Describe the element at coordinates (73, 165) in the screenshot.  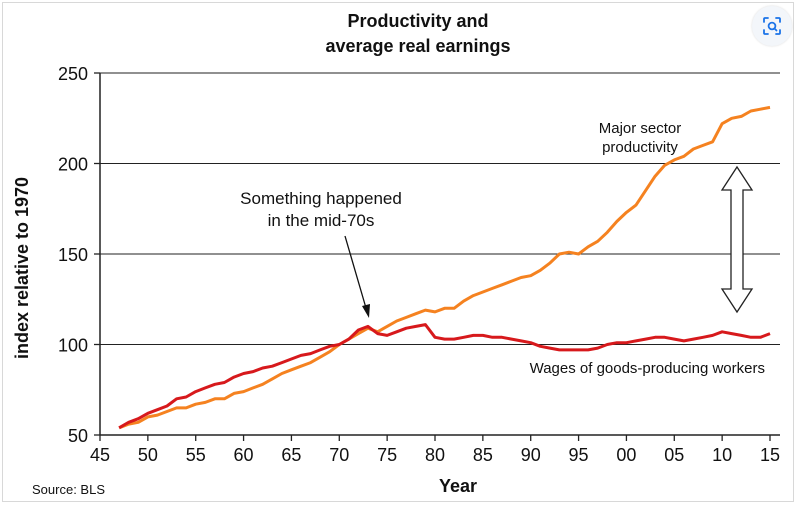
I see `y-tick-label: 200` at that location.